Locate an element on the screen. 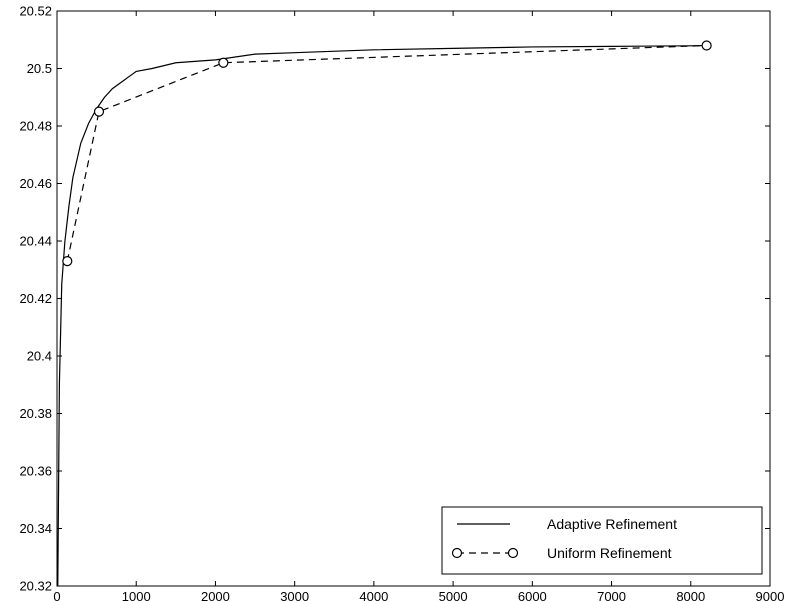 The image size is (788, 601). x-tick-label: 7000 is located at coordinates (611, 595).